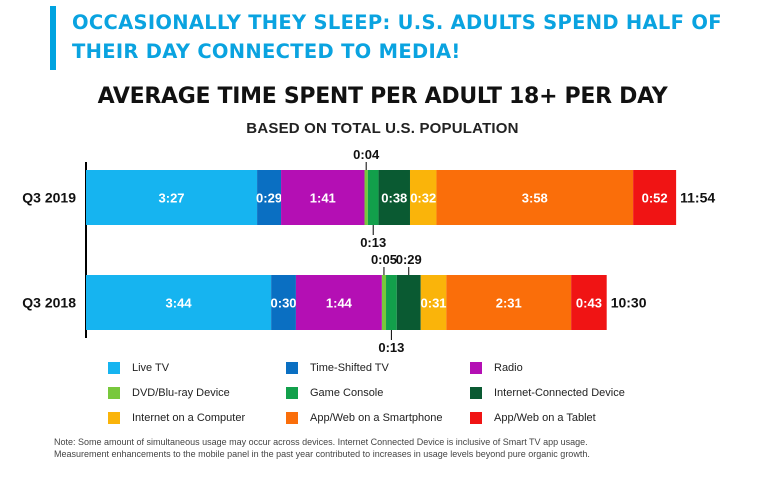  Describe the element at coordinates (292, 418) in the screenshot. I see `legend-swatch-app-web-on-a-smartphone` at that location.